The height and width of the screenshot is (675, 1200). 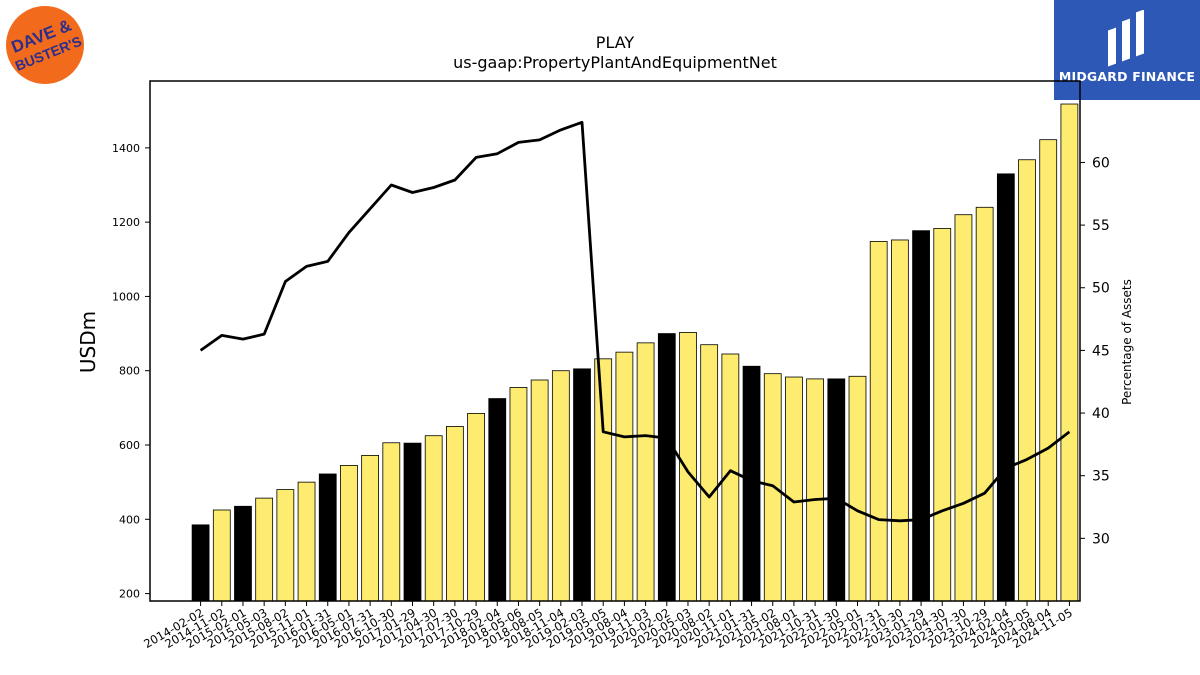 I want to click on y-tick-label: 1000, so click(x=126, y=296).